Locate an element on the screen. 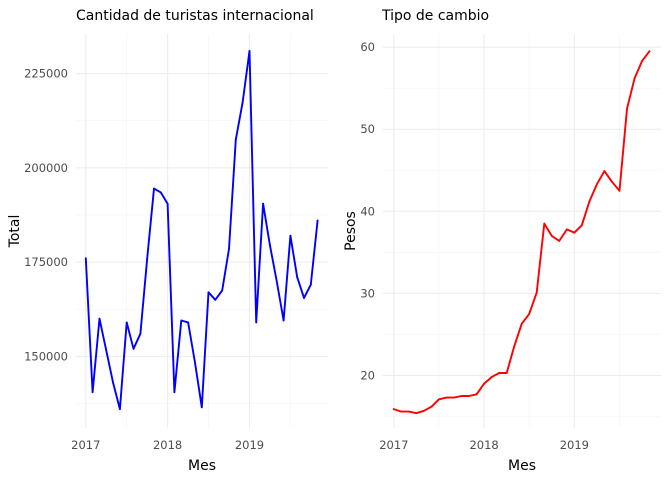  exchange-x-tick-label: 2017 is located at coordinates (393, 445).